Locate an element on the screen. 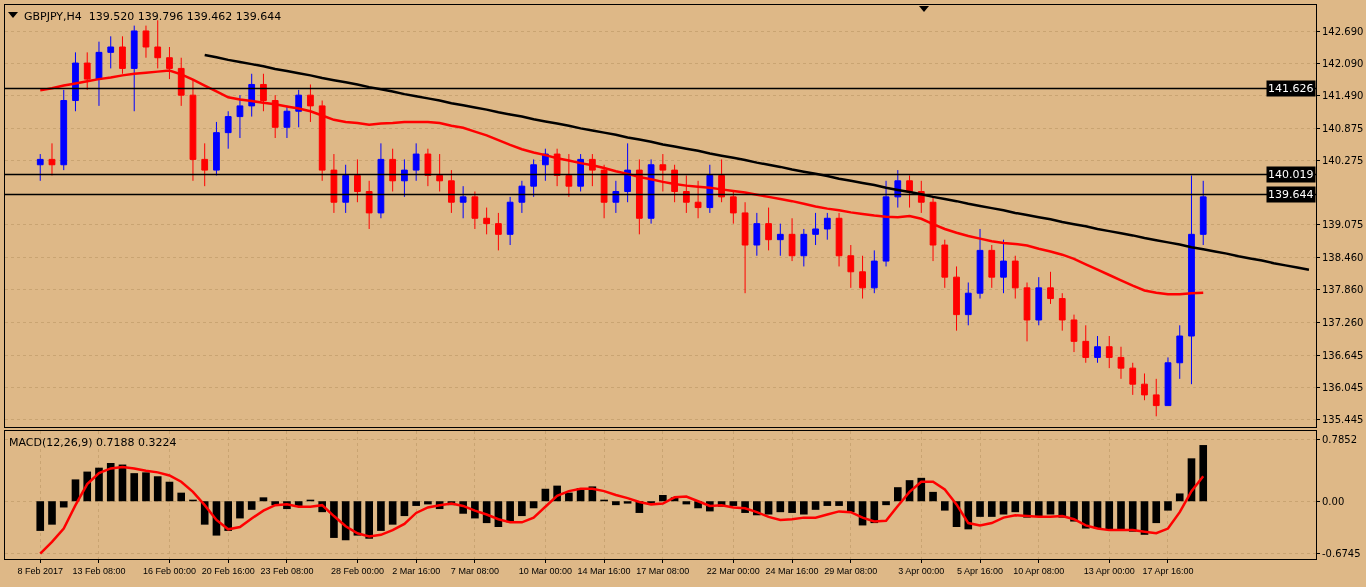  x-tick-label: 28 Feb 00:00 is located at coordinates (357, 570).